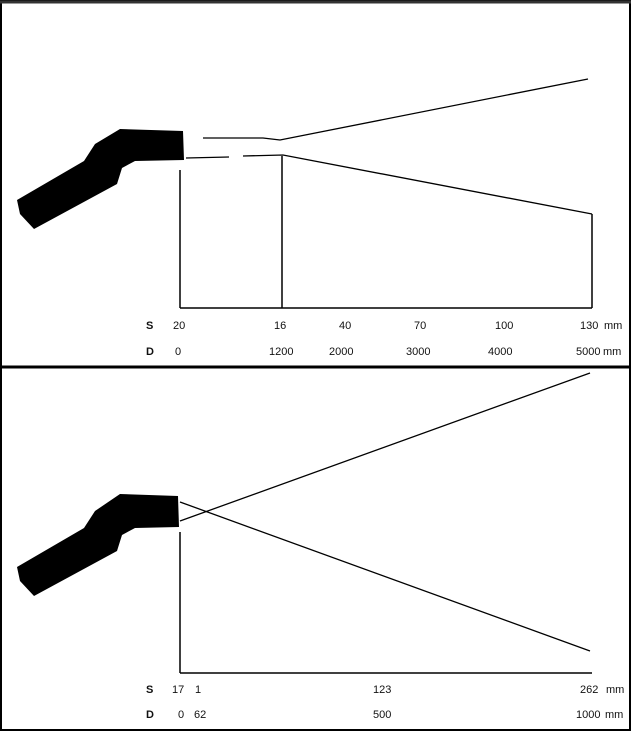  Describe the element at coordinates (200, 715) in the screenshot. I see `d-value: 62` at that location.